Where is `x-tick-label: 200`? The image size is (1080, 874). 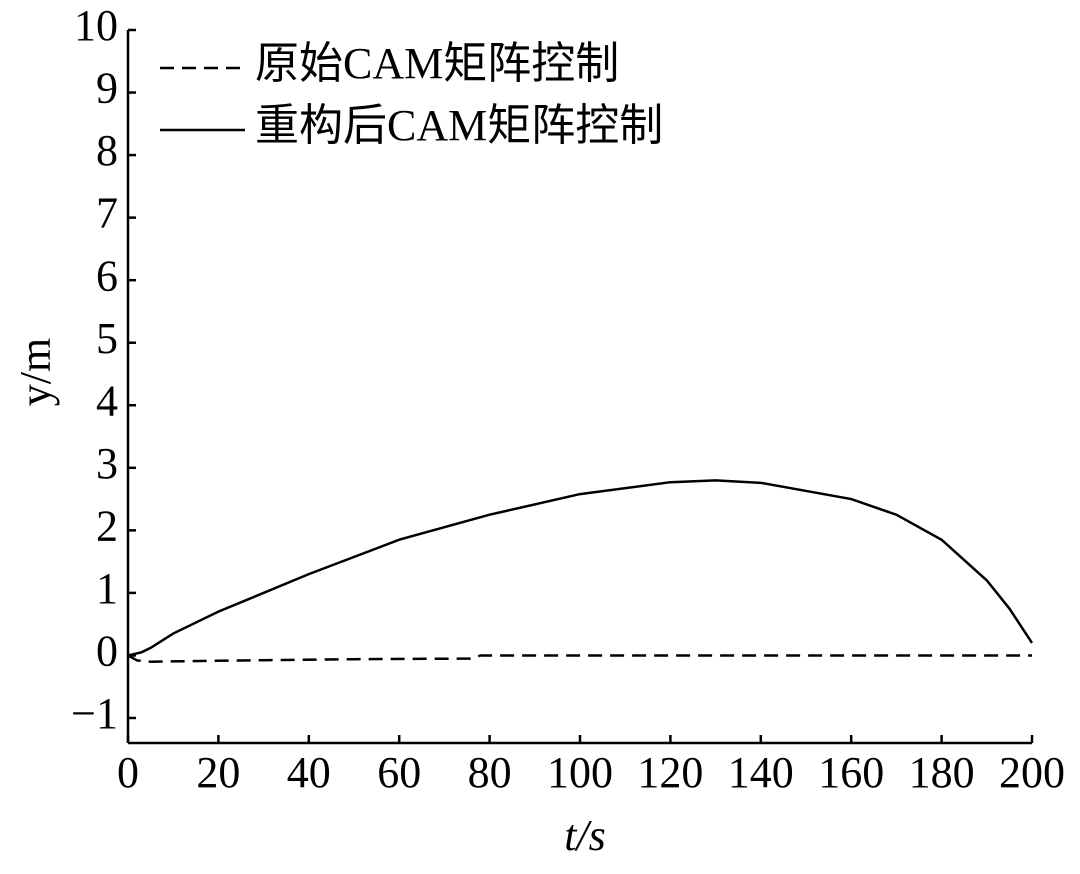 x-tick-label: 200 is located at coordinates (1032, 772).